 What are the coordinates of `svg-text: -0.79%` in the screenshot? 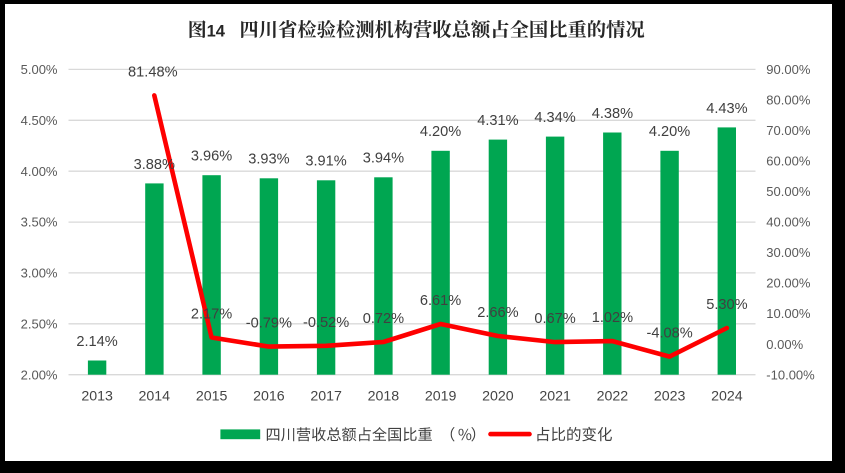 It's located at (269, 324).